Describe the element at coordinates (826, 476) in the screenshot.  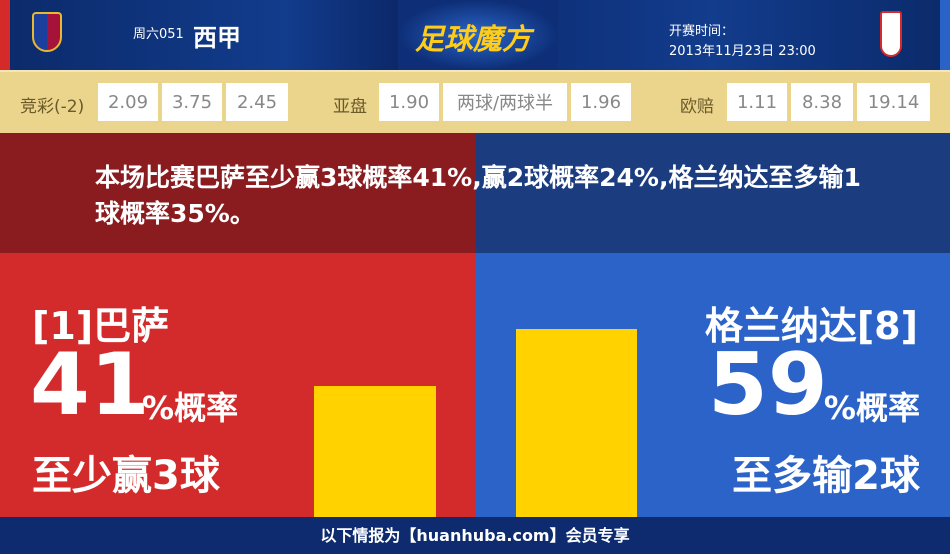
I see `away-desc: 至多输2球` at that location.